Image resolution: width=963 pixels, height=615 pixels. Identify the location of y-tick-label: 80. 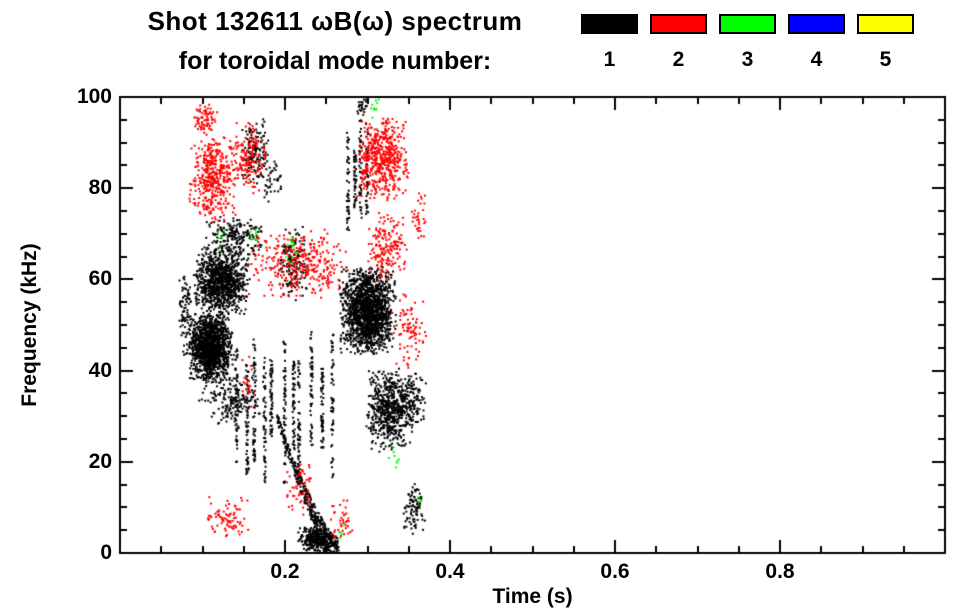
(100, 188).